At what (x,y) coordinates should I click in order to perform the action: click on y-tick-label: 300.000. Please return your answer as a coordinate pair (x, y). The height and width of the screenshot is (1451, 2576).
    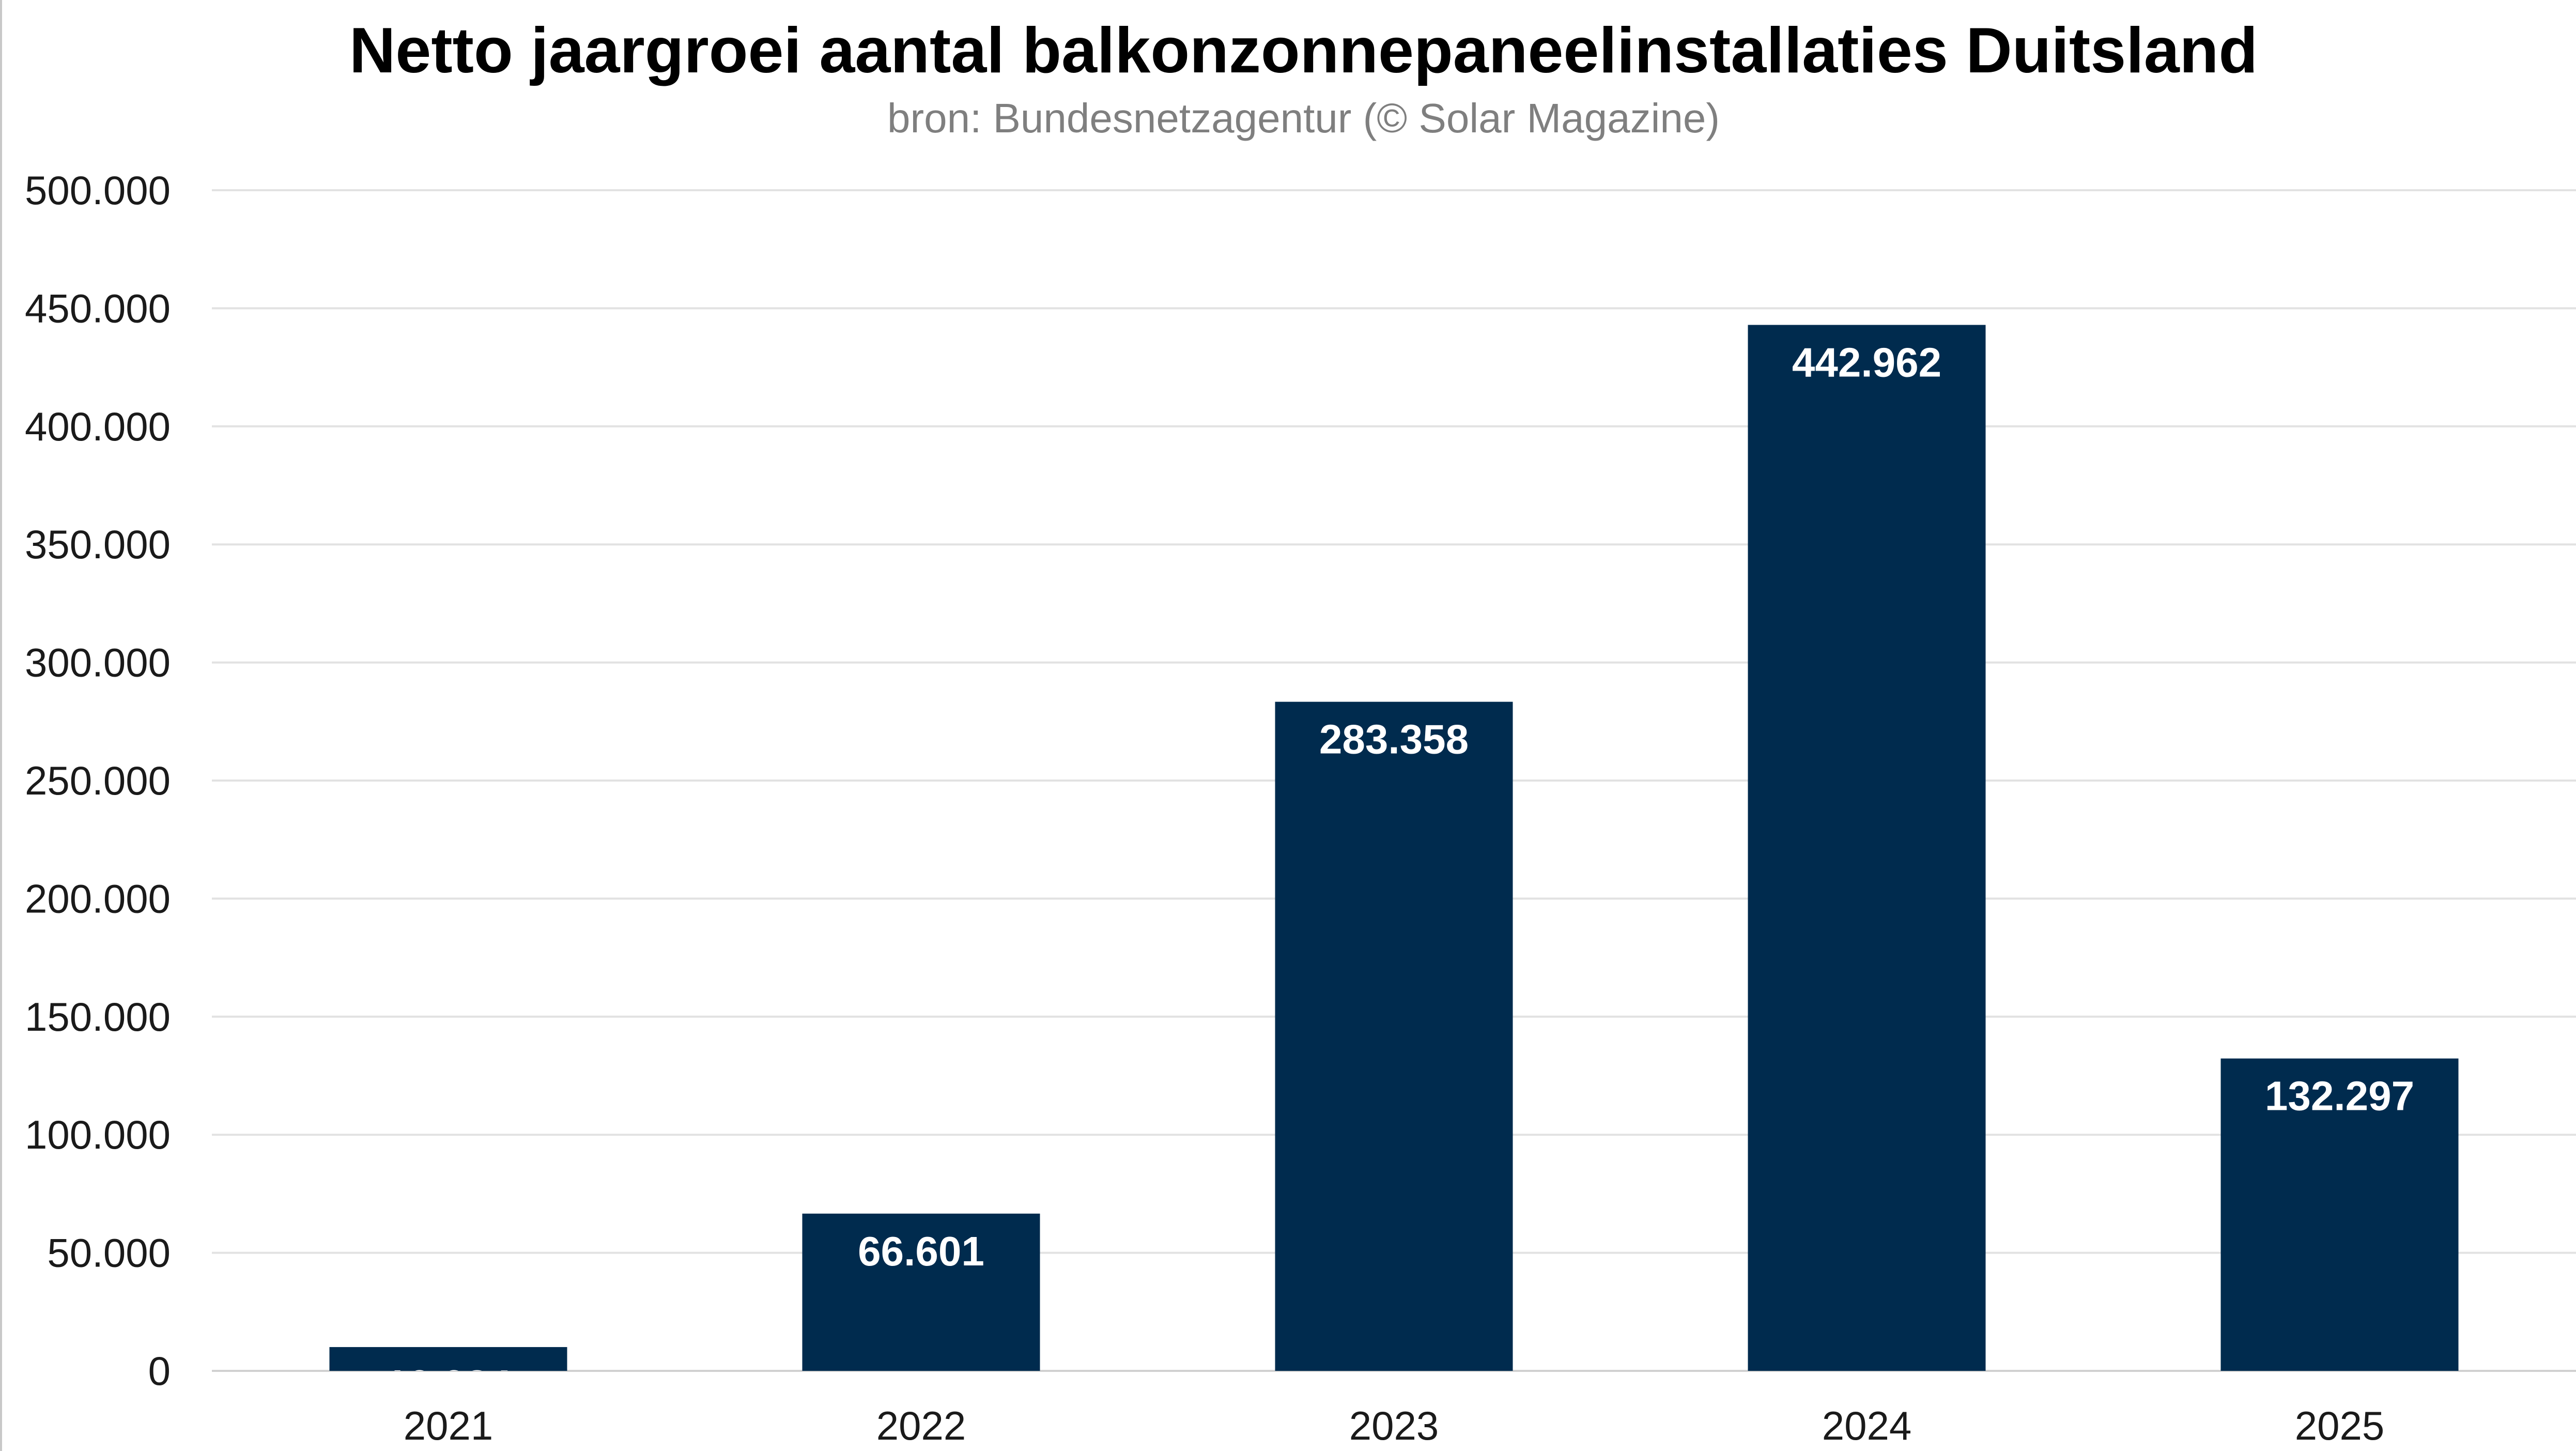
    Looking at the image, I should click on (98, 662).